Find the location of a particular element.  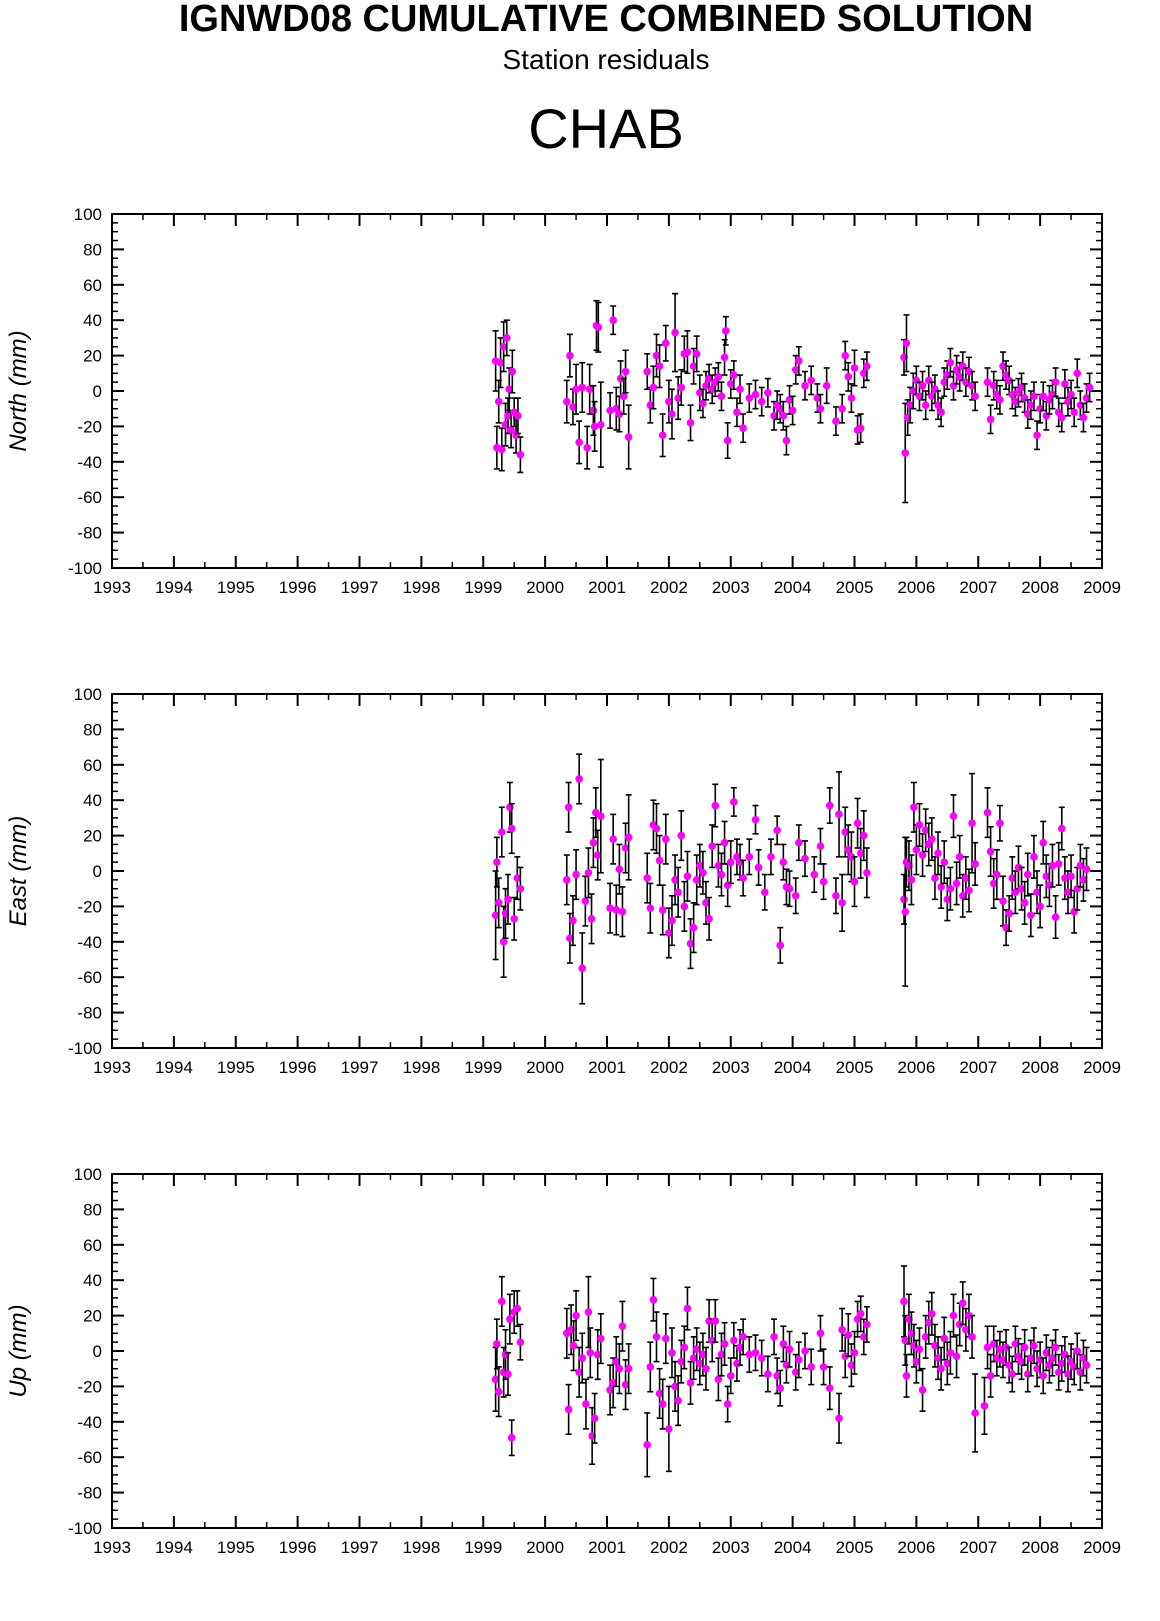

station-name: CHAB is located at coordinates (606, 128).